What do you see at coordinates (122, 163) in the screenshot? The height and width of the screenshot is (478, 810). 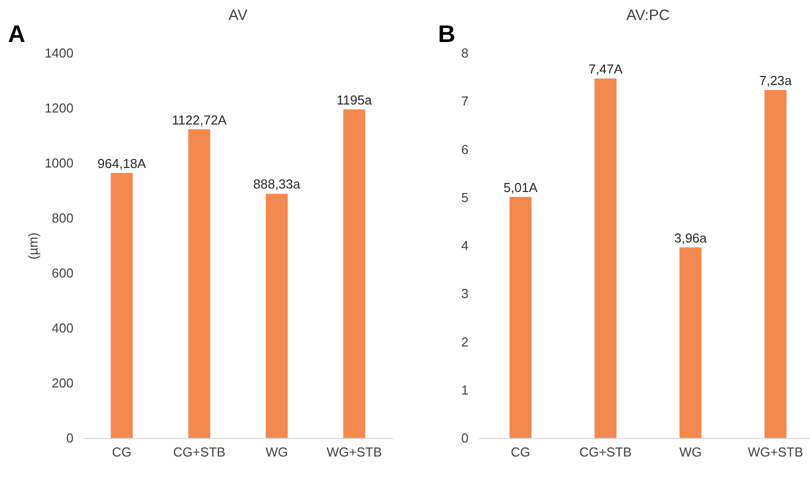 I see `data-label: 964,18A` at bounding box center [122, 163].